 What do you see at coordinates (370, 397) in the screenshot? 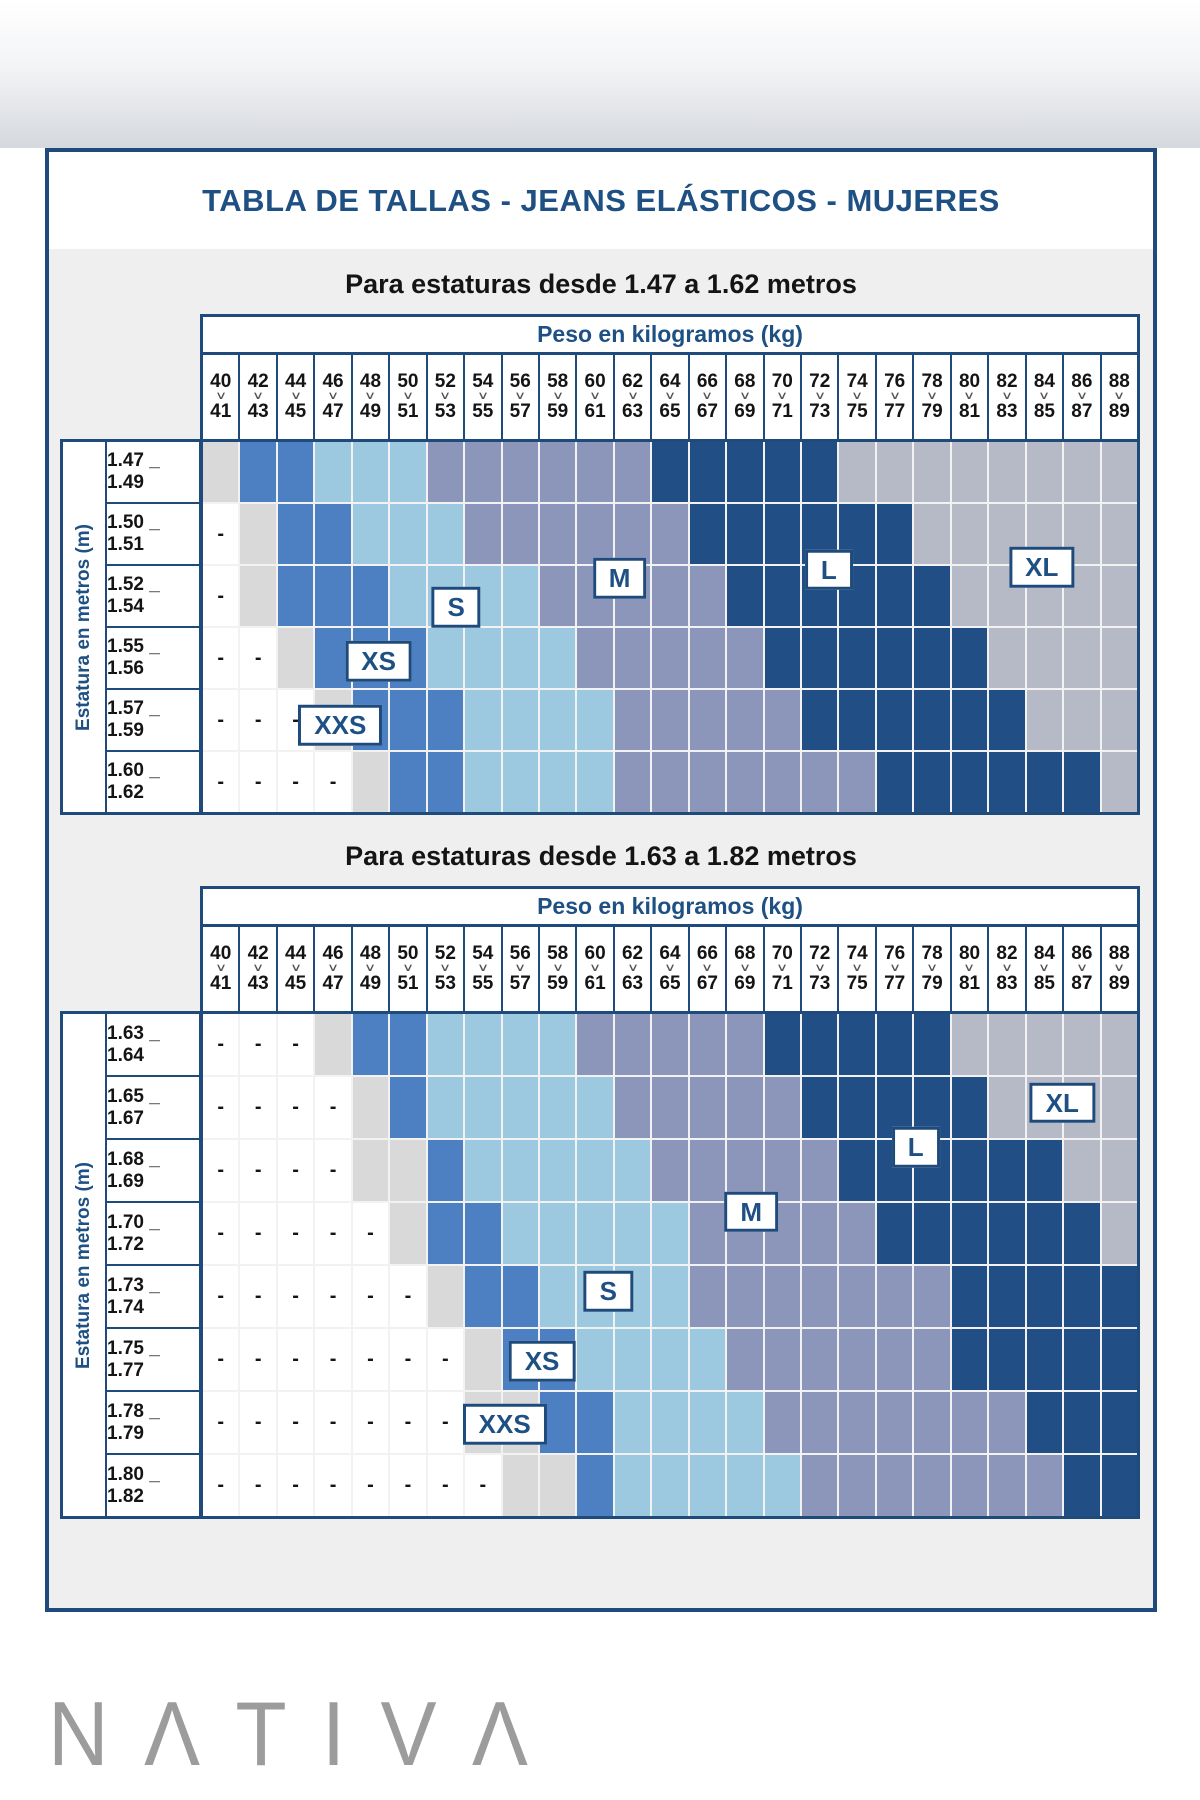
I see `weight-range-cell: 48 ∨ 49` at bounding box center [370, 397].